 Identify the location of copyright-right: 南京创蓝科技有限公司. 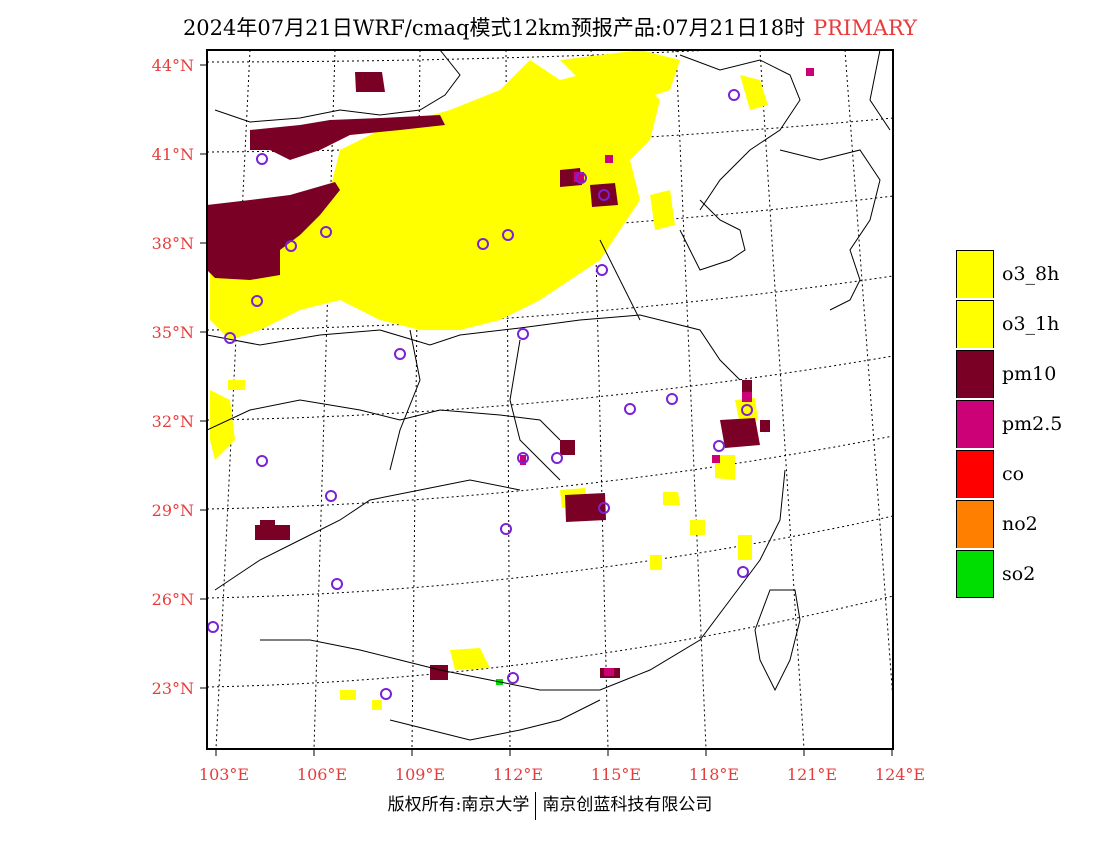
(627, 805).